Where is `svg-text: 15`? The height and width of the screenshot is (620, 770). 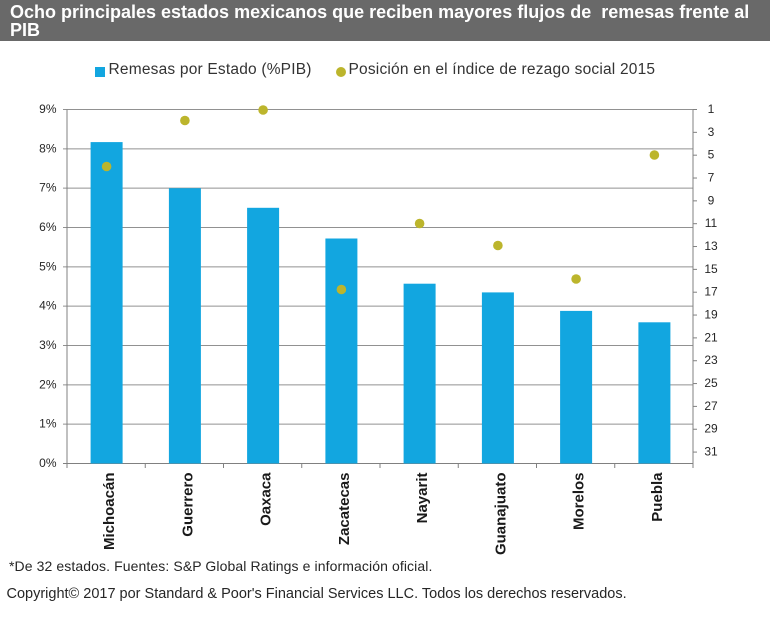
svg-text: 15 is located at coordinates (711, 269).